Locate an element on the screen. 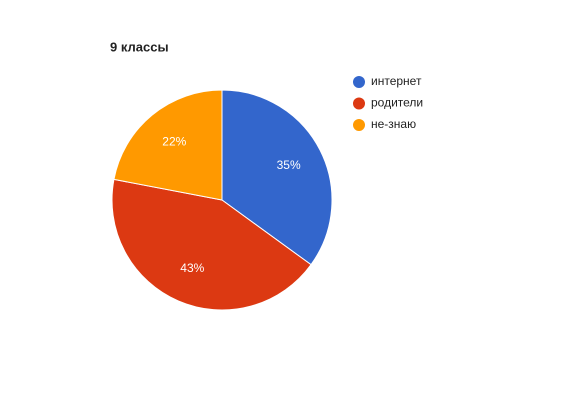 The image size is (580, 400). data-label: 22% is located at coordinates (174, 142).